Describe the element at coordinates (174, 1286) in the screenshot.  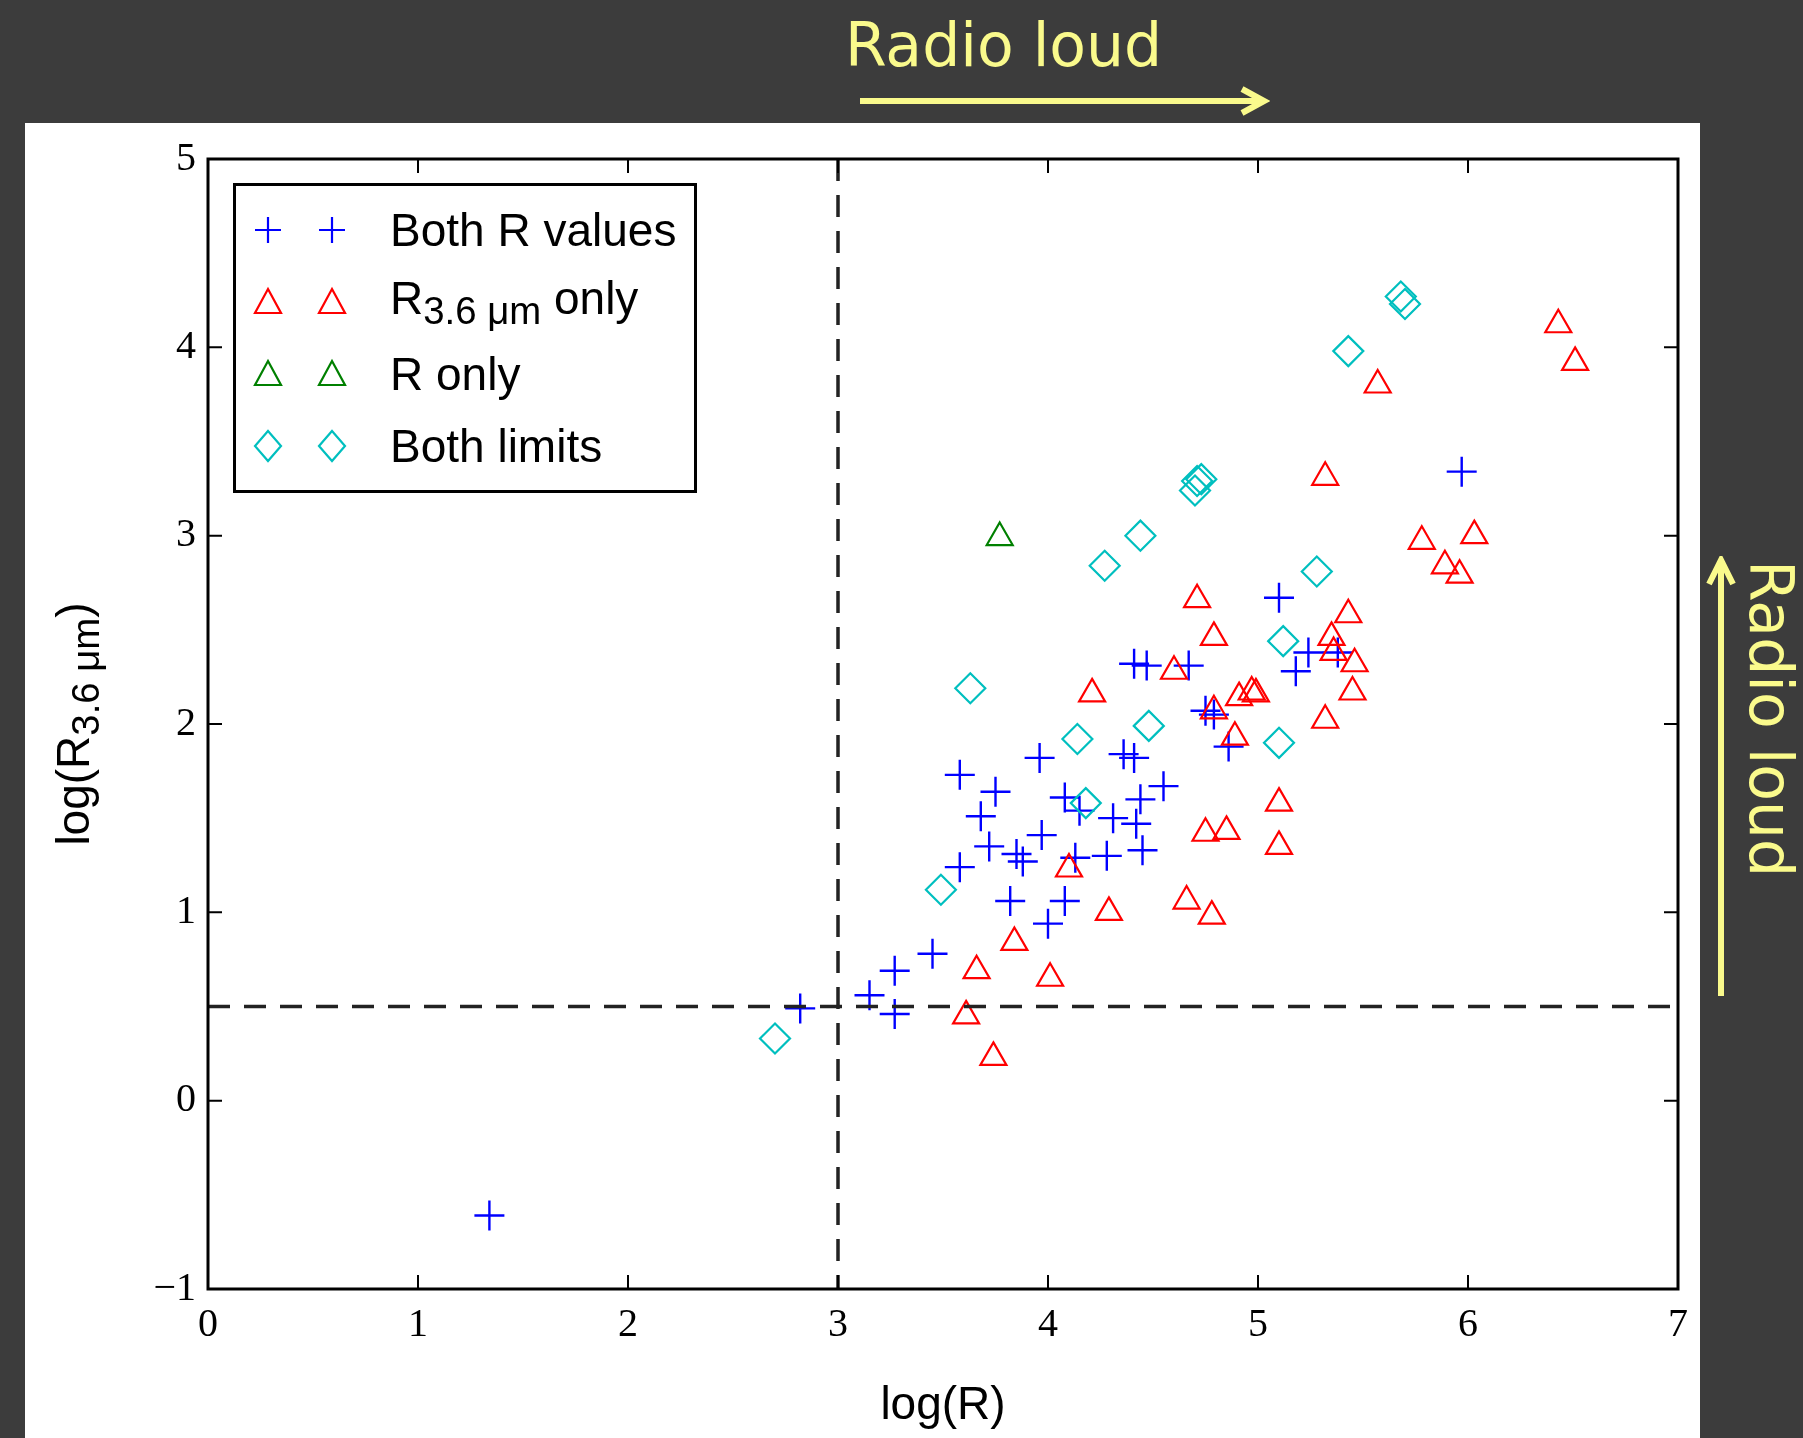
I see `y-tick-label: −1` at that location.